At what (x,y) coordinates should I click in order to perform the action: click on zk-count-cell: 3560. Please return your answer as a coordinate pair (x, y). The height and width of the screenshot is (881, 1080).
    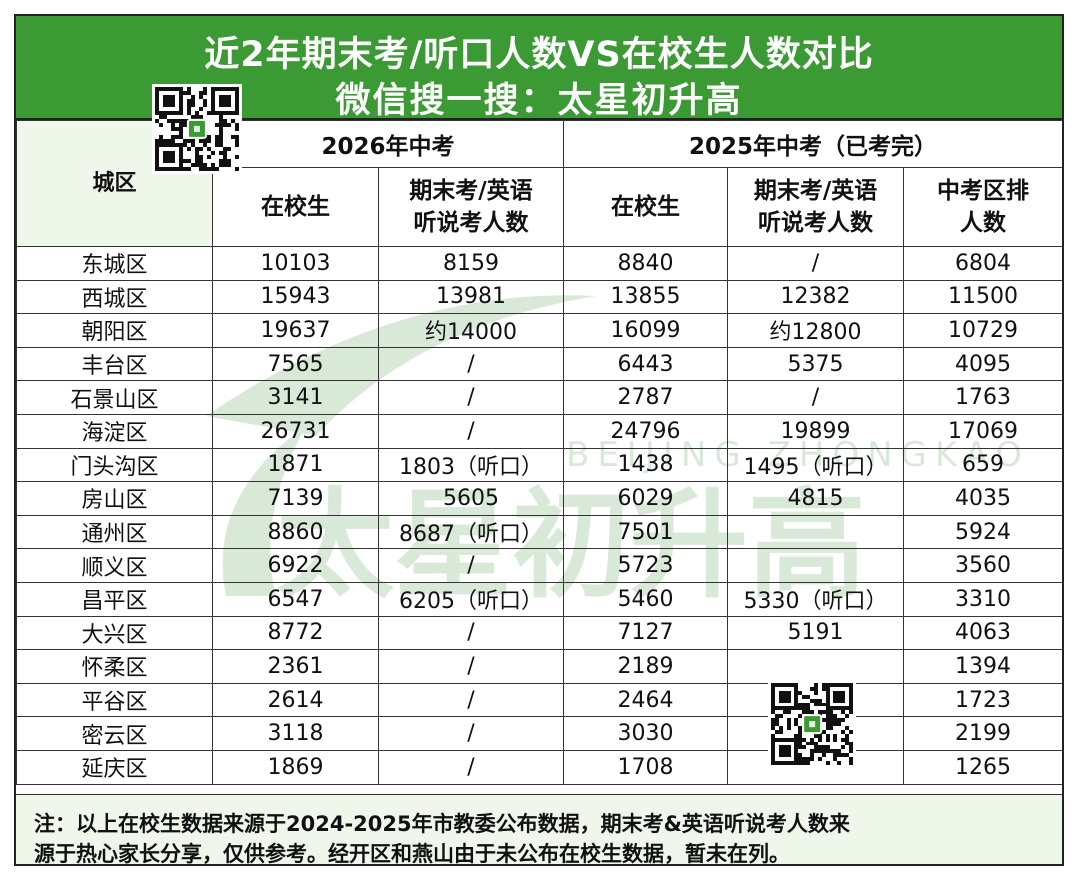
    Looking at the image, I should click on (982, 565).